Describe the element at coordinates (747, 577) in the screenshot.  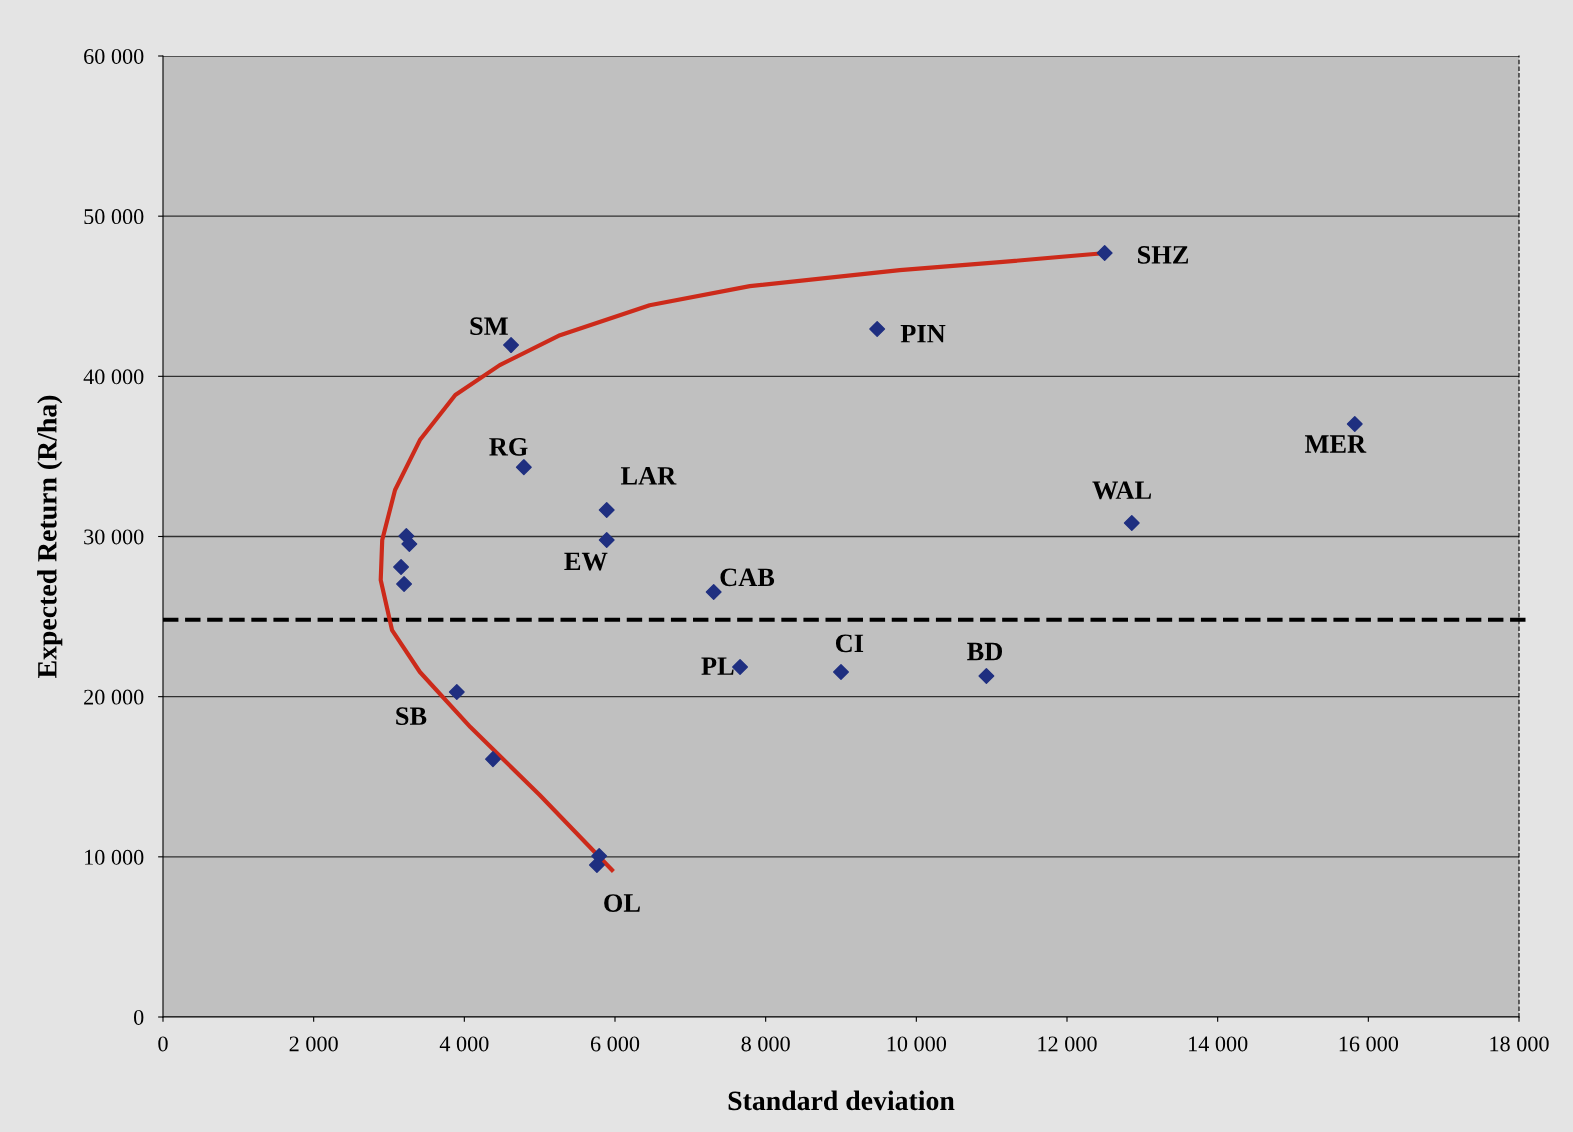
I see `annotation: CAB` at that location.